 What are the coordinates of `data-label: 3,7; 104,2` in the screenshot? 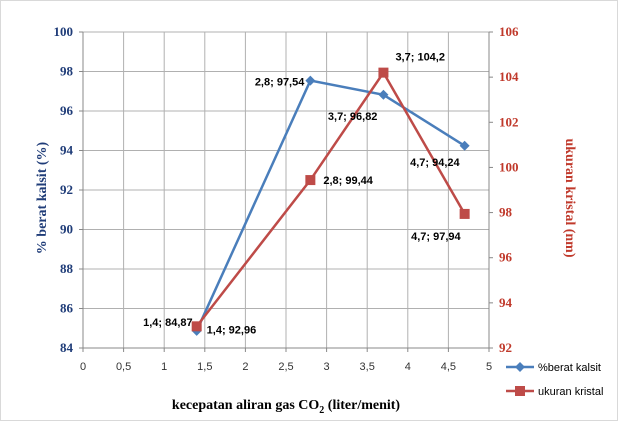 It's located at (420, 58).